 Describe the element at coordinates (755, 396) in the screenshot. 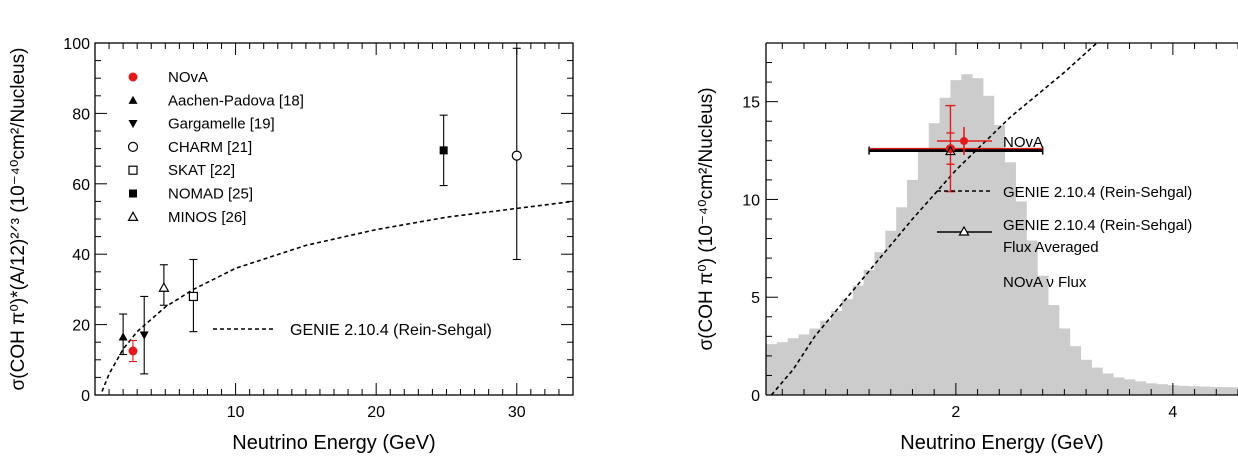

I see `right-y-tick-label: 0` at that location.